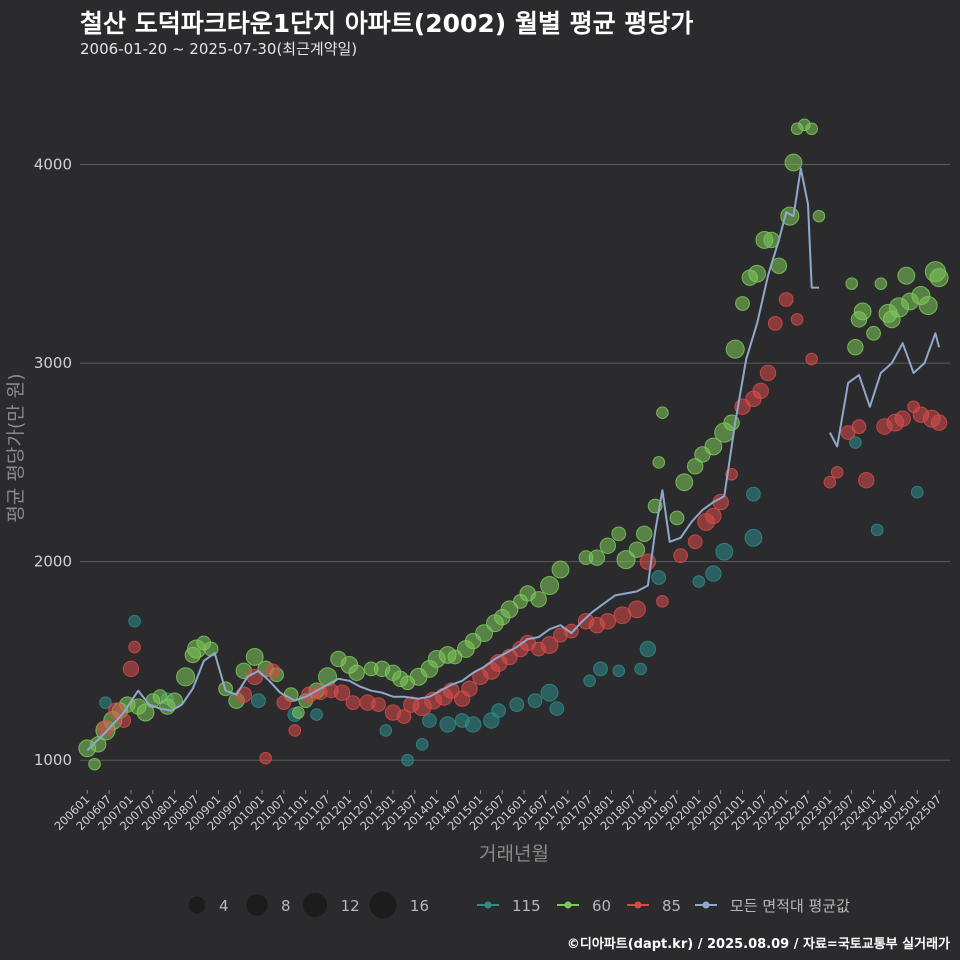  What do you see at coordinates (16, 447) in the screenshot?
I see `y-axis-label: 평균 평당가(만 원)` at bounding box center [16, 447].